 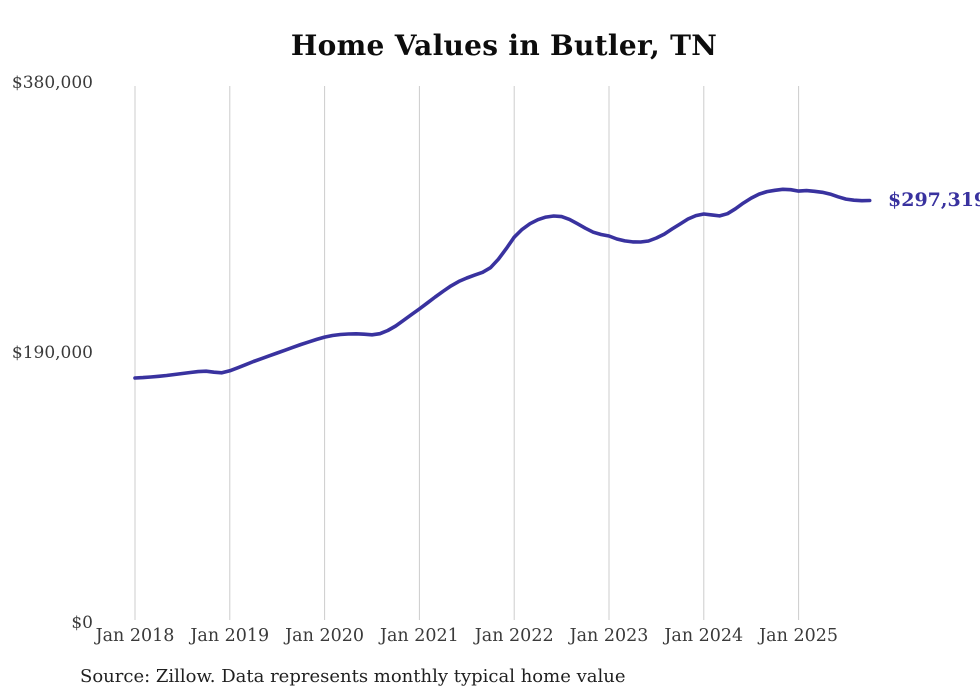 I want to click on x-axis-label: Jan 2024, so click(x=704, y=636).